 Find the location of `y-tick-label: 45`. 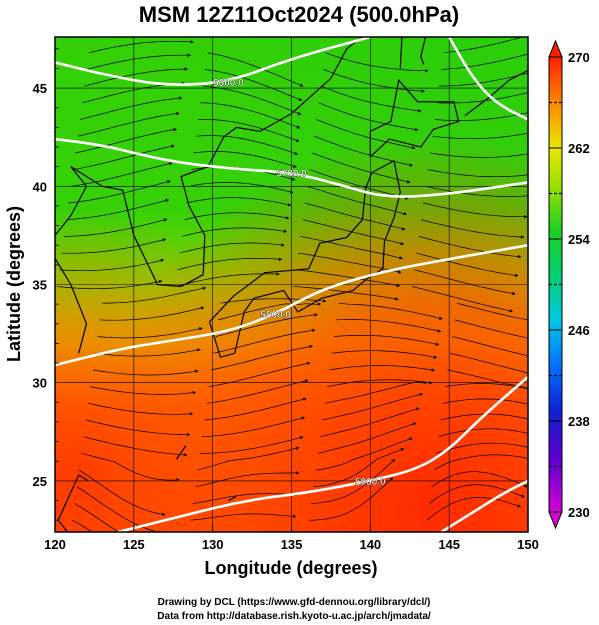

y-tick-label: 45 is located at coordinates (40, 88).